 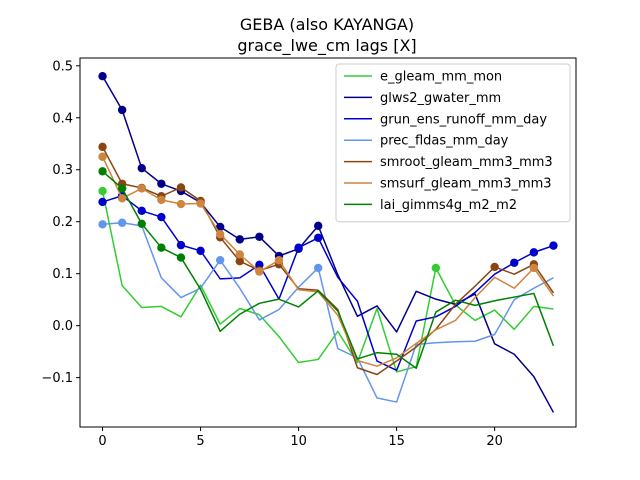 What do you see at coordinates (62, 274) in the screenshot?
I see `y-tick-label: 0.1` at bounding box center [62, 274].